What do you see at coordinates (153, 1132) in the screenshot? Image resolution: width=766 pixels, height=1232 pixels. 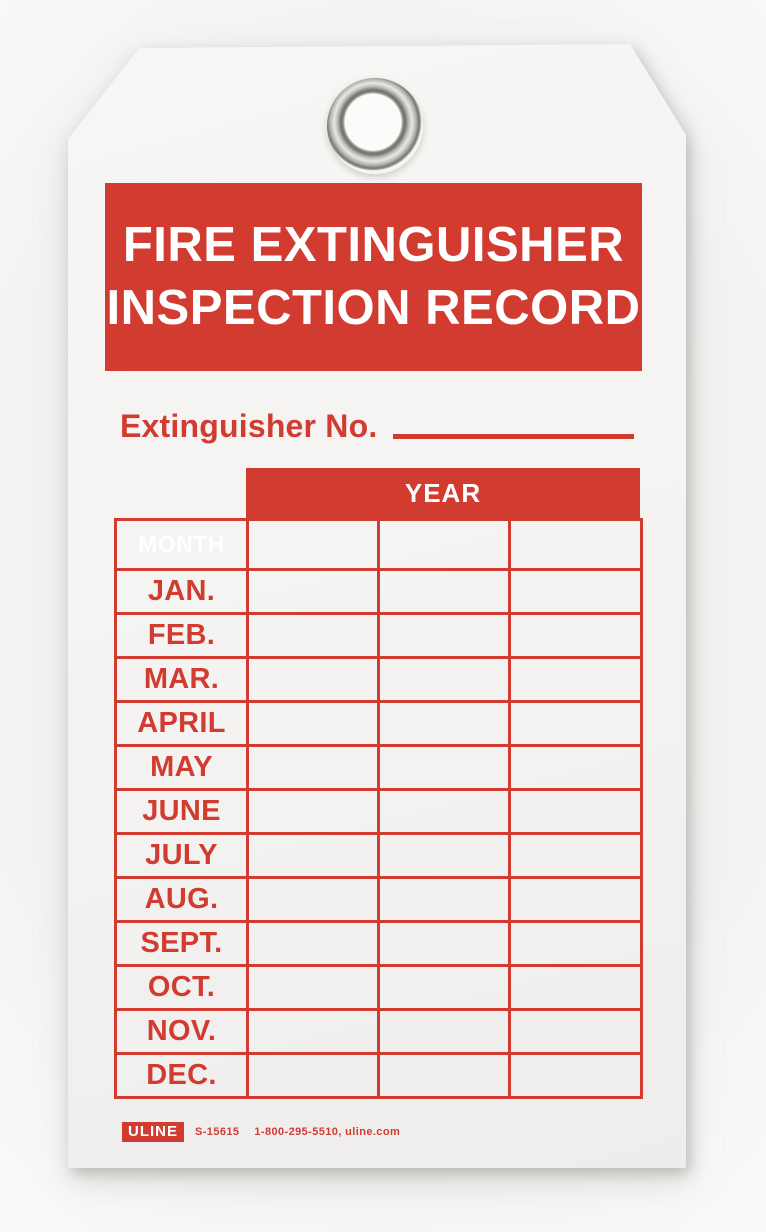 I see `uline-logo: ULINE` at bounding box center [153, 1132].